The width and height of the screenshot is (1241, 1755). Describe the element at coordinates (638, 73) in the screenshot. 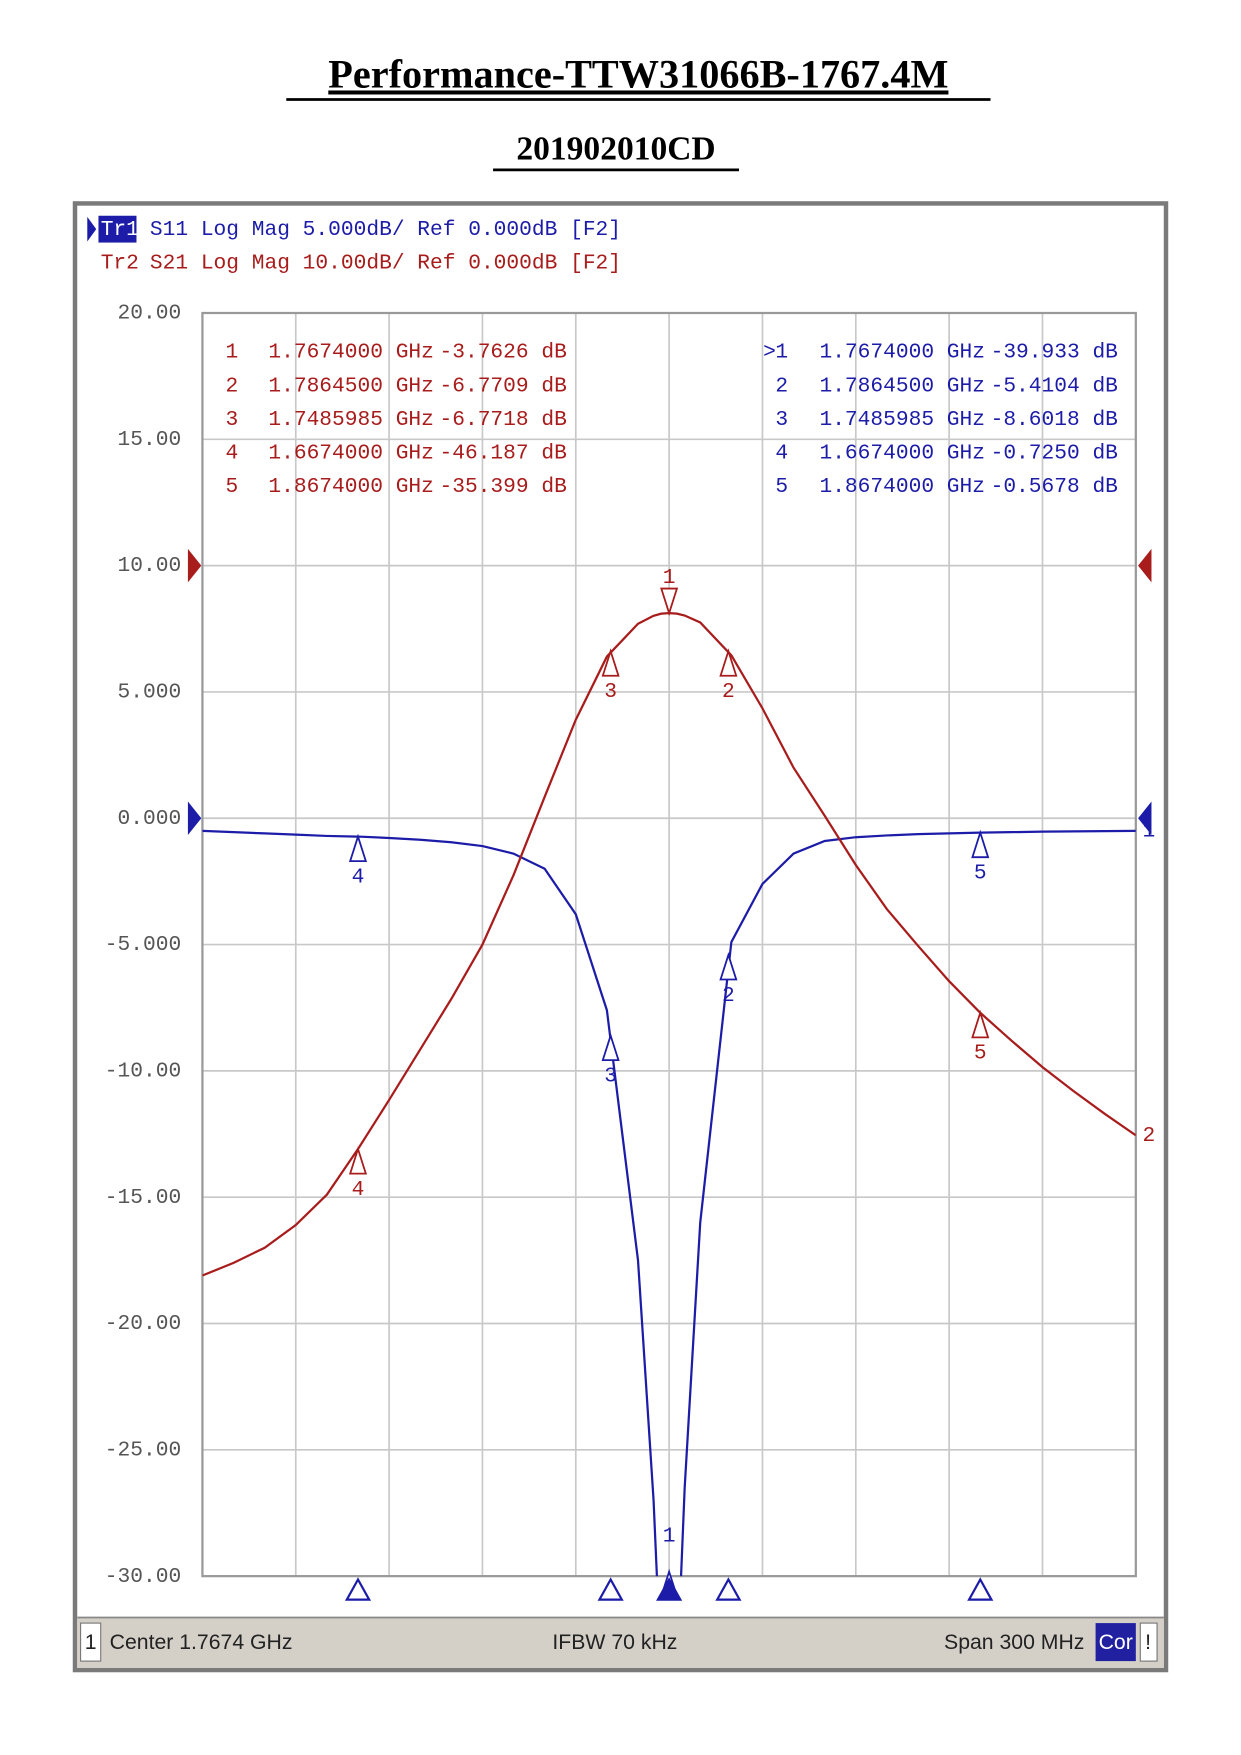

I see `page-title: Performance-TTW31066B-1767.4M` at that location.